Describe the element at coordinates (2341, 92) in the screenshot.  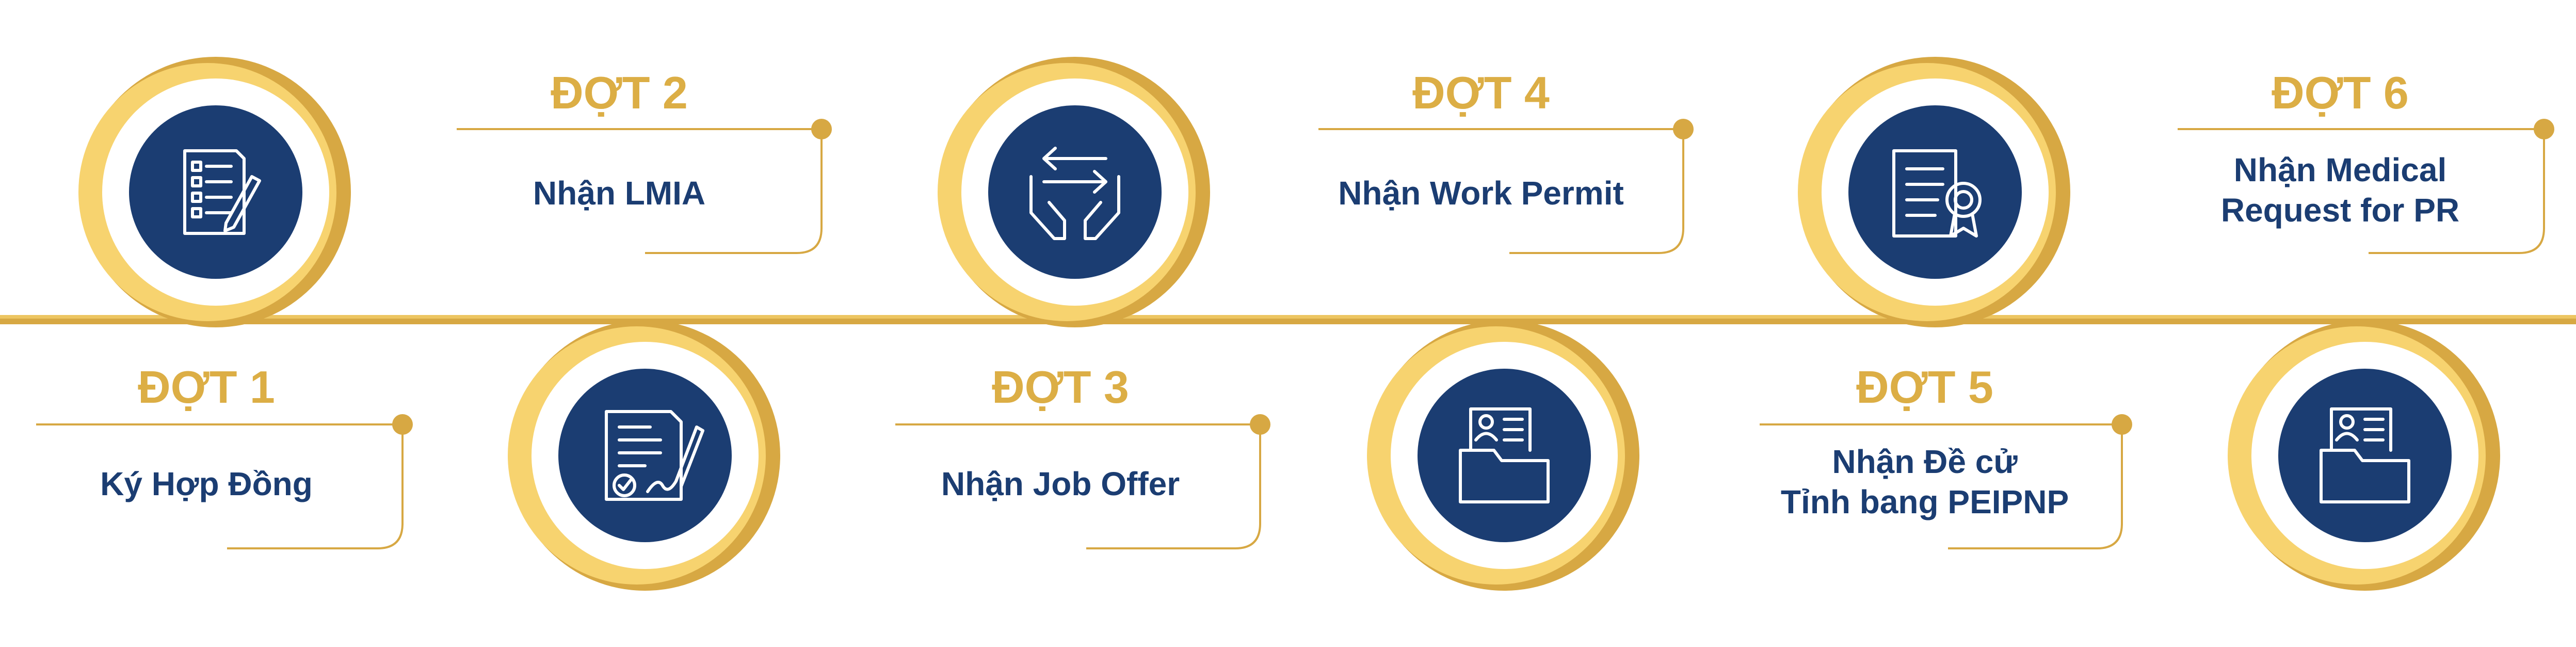
I see `step-6-title: ĐỢT 6` at that location.